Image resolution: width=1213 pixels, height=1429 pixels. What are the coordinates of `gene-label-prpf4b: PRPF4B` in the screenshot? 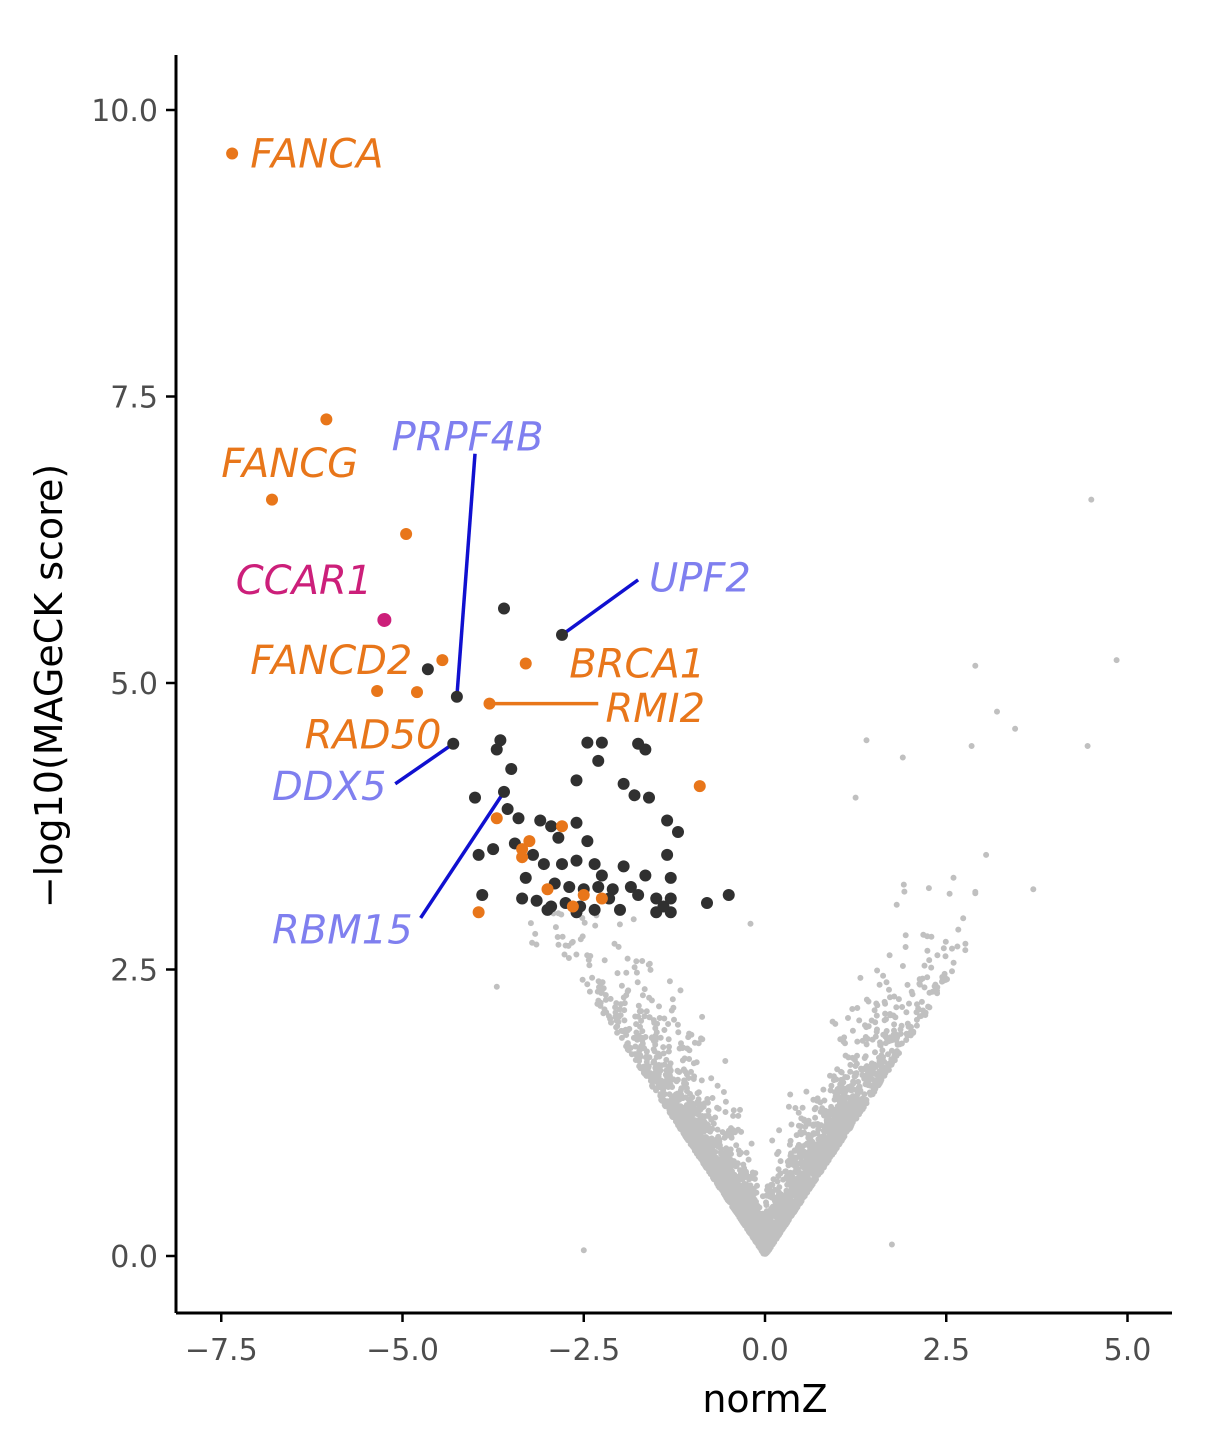 It's located at (468, 438).